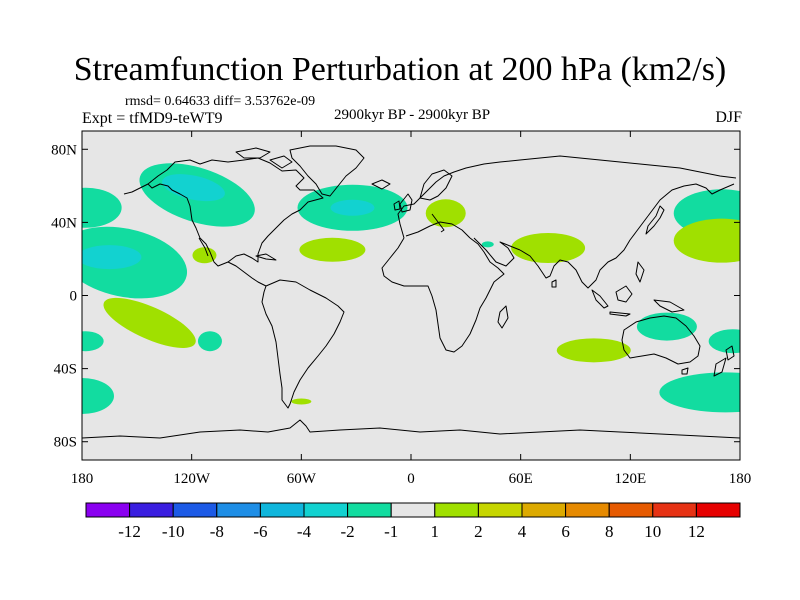 This screenshot has height=600, width=800. What do you see at coordinates (152, 118) in the screenshot?
I see `experiment-label: Expt = tfMD9-teWT9` at bounding box center [152, 118].